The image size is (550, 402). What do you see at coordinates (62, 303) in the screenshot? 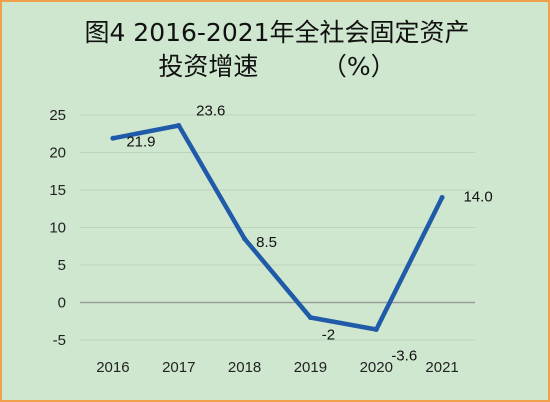
I see `y-tick-label: 0` at bounding box center [62, 303].